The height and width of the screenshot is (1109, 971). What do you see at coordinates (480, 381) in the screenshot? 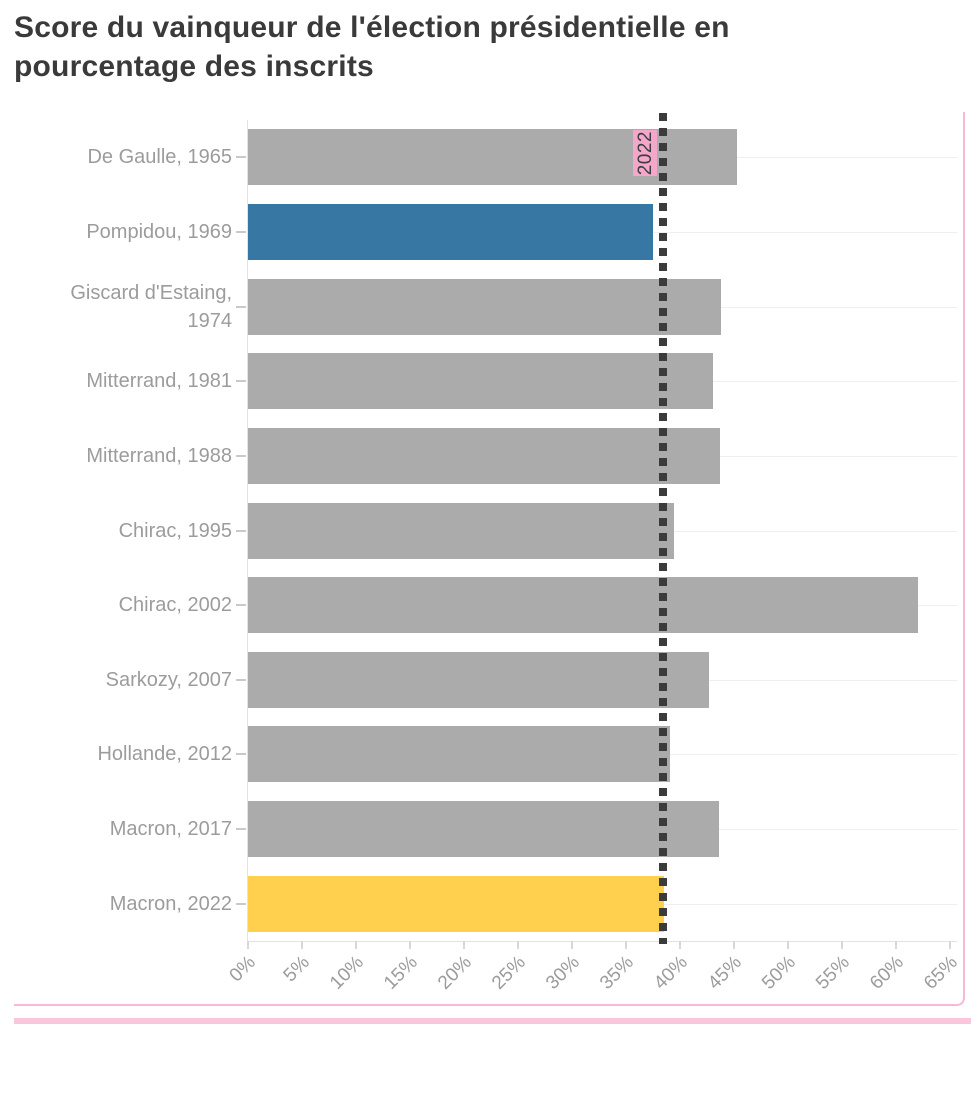
I see `bar-mitterrand-1981` at bounding box center [480, 381].